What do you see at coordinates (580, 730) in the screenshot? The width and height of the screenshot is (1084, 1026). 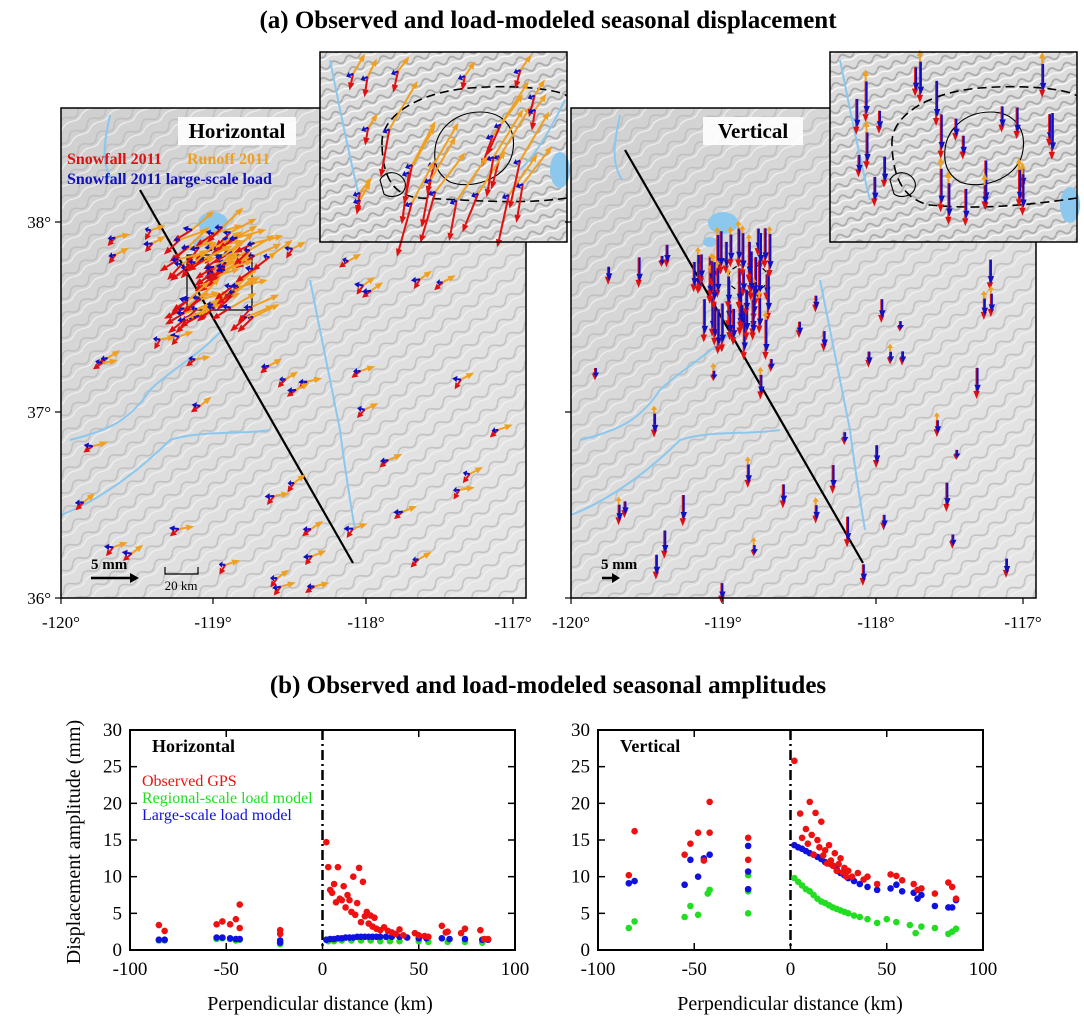 I see `y-tick-label: 30` at bounding box center [580, 730].